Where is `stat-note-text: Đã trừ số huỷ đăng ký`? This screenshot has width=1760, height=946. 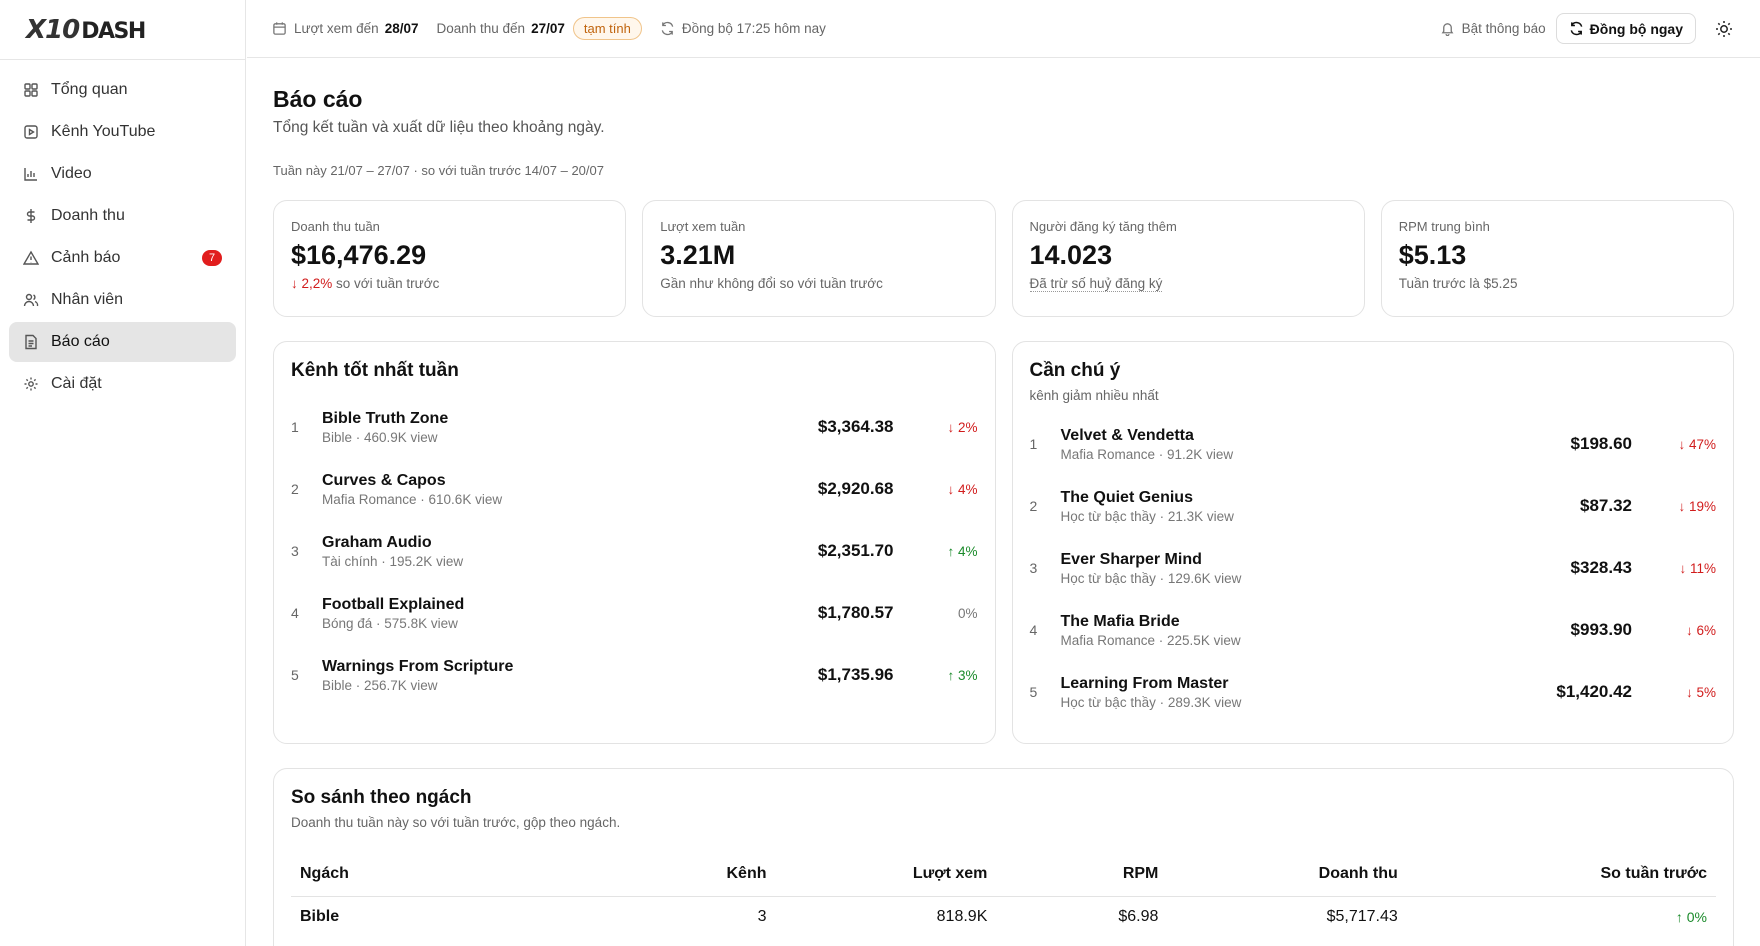
stat-note-text: Đã trừ số huỷ đăng ký is located at coordinates (1096, 284).